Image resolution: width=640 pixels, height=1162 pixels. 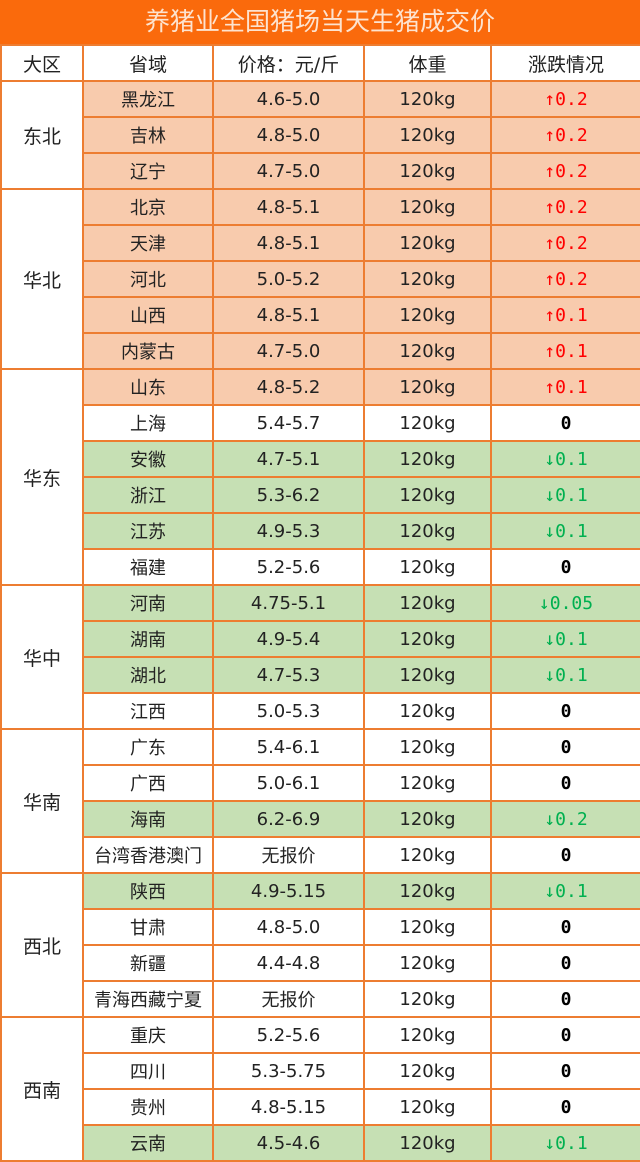 What do you see at coordinates (42, 135) in the screenshot?
I see `region-cell: 东北` at bounding box center [42, 135].